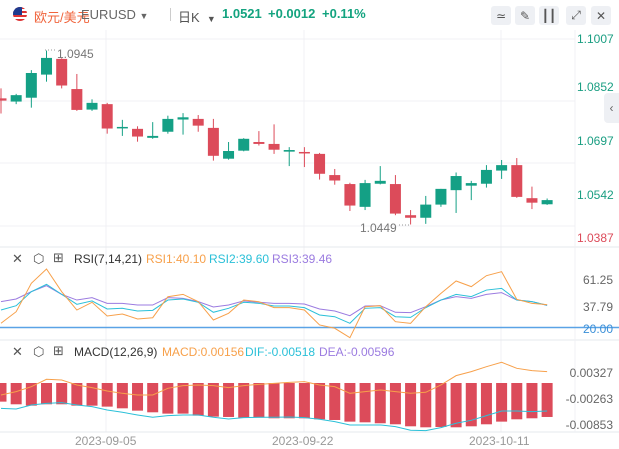 The width and height of the screenshot is (619, 449). I want to click on rsi-axis-label: 20.00, so click(597, 329).